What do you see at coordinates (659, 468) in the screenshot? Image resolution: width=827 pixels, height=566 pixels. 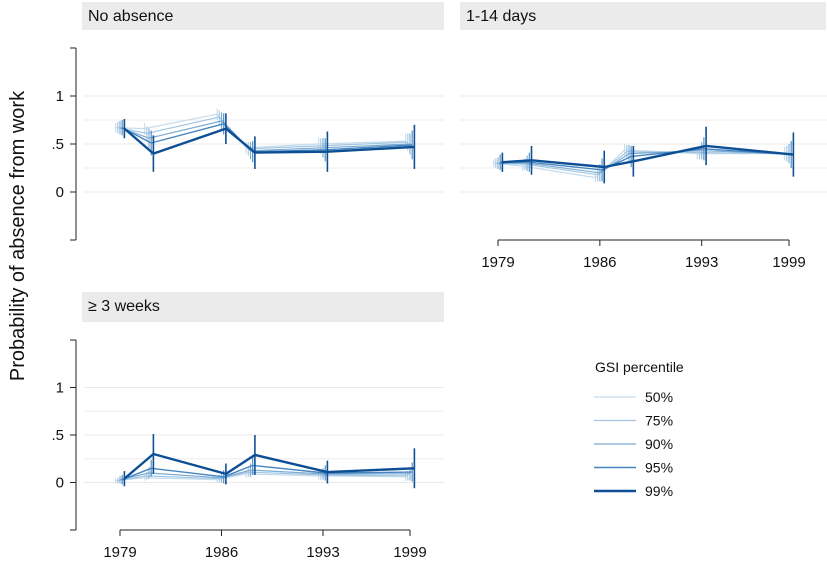 I see `legend-label: 95%` at bounding box center [659, 468].